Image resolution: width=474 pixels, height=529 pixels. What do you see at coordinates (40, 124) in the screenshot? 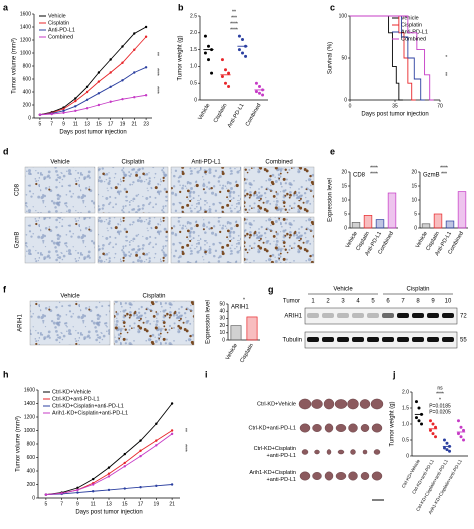
I see `x-tick-label: 5` at bounding box center [40, 124].